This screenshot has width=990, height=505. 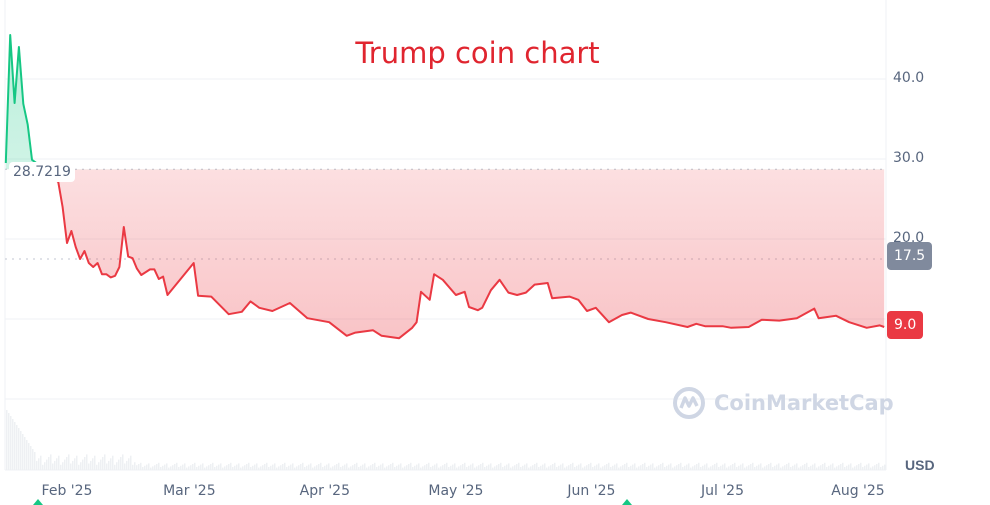 What do you see at coordinates (804, 403) in the screenshot?
I see `watermark-text: CoinMarketCap` at bounding box center [804, 403].